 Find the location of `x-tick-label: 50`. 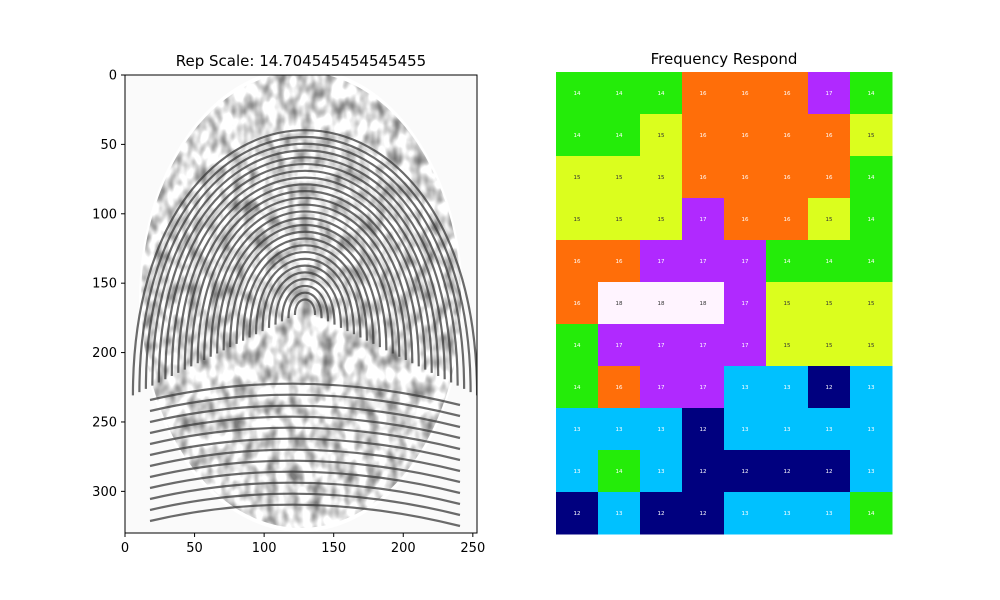

x-tick-label: 50 is located at coordinates (194, 548).